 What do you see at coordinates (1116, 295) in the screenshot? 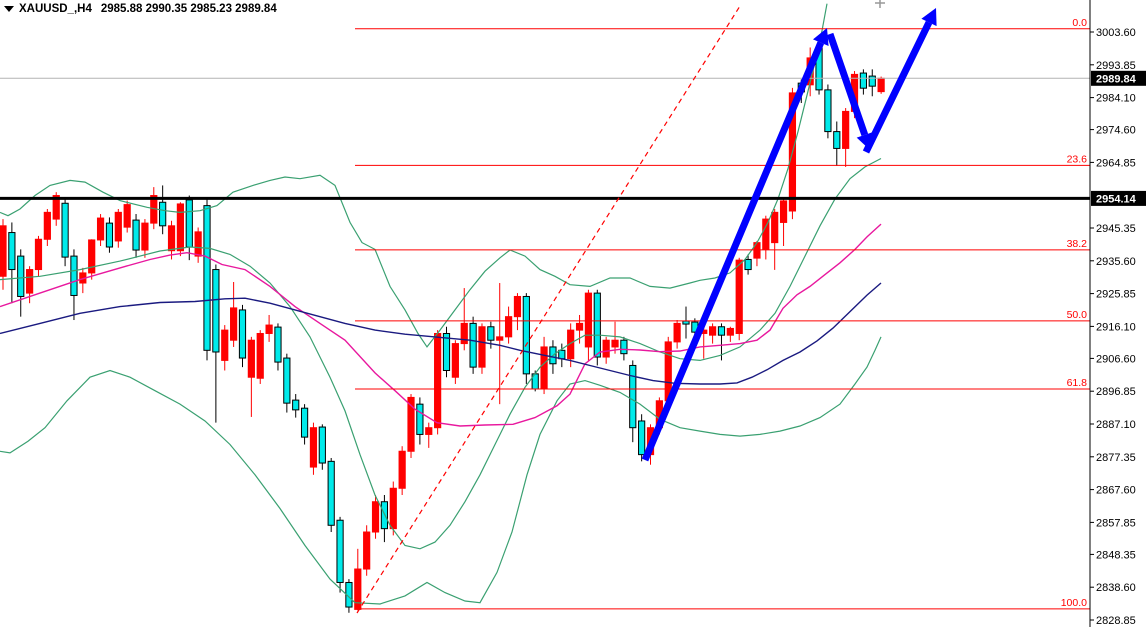
I see `axis-tick-label: 2925.85` at bounding box center [1116, 295].